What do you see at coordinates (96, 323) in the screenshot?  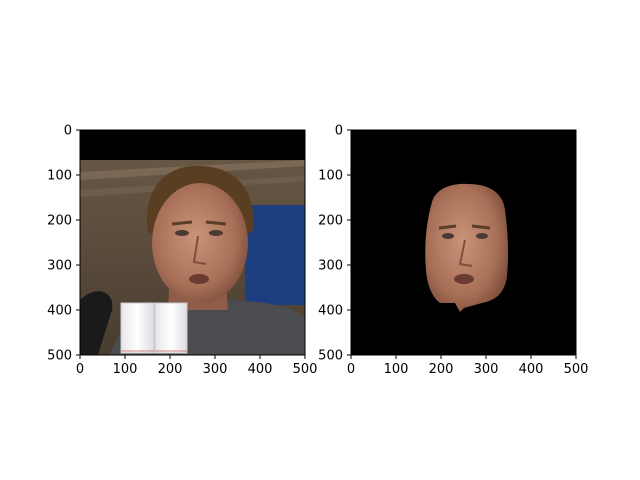 I see `microphone` at bounding box center [96, 323].